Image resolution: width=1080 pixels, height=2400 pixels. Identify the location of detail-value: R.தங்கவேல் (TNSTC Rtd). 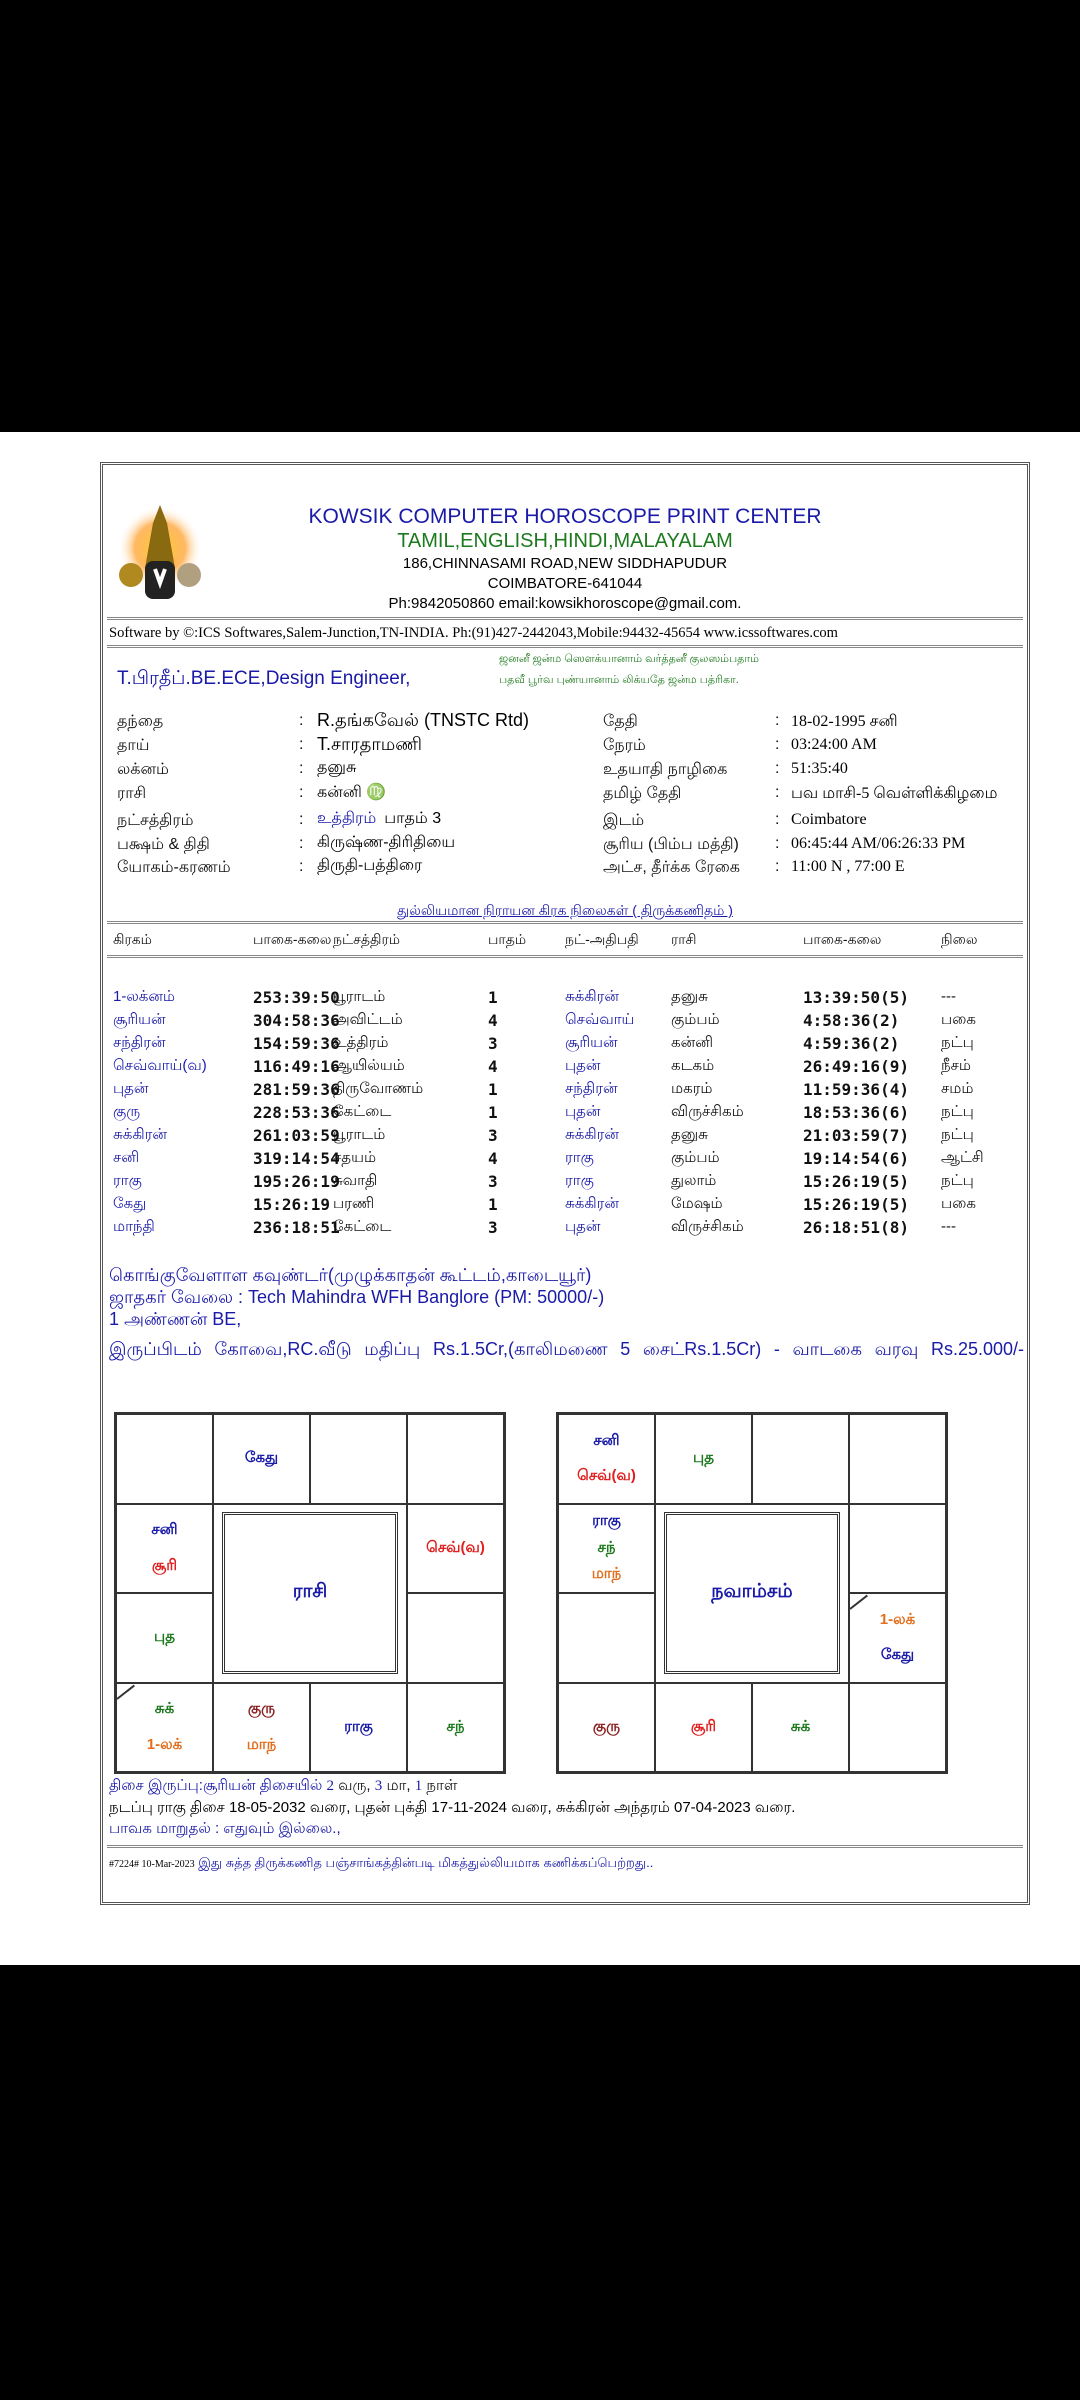
(423, 721).